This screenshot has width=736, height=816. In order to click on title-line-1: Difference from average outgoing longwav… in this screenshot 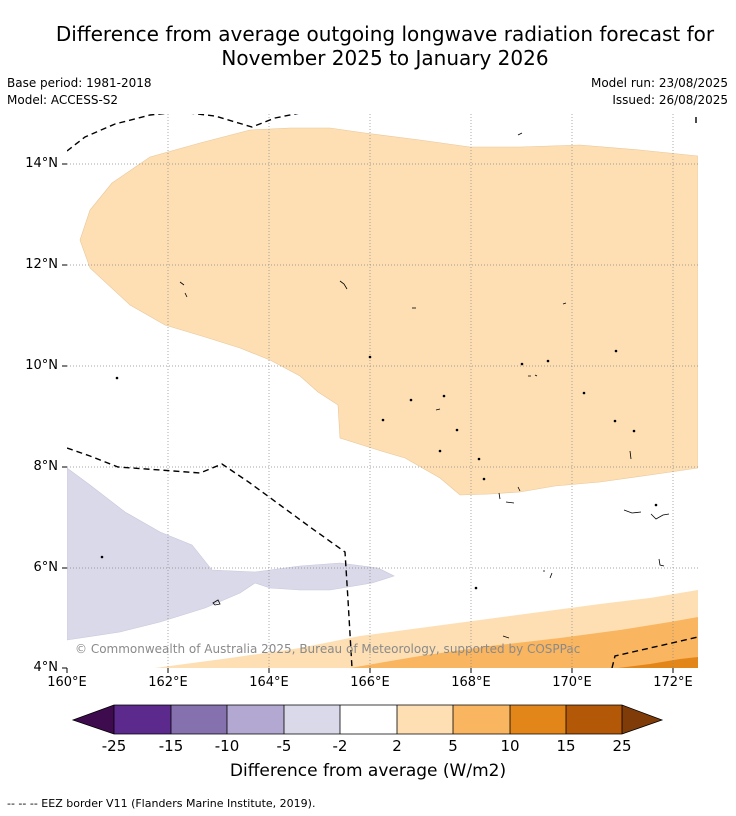, I will do `click(385, 34)`.